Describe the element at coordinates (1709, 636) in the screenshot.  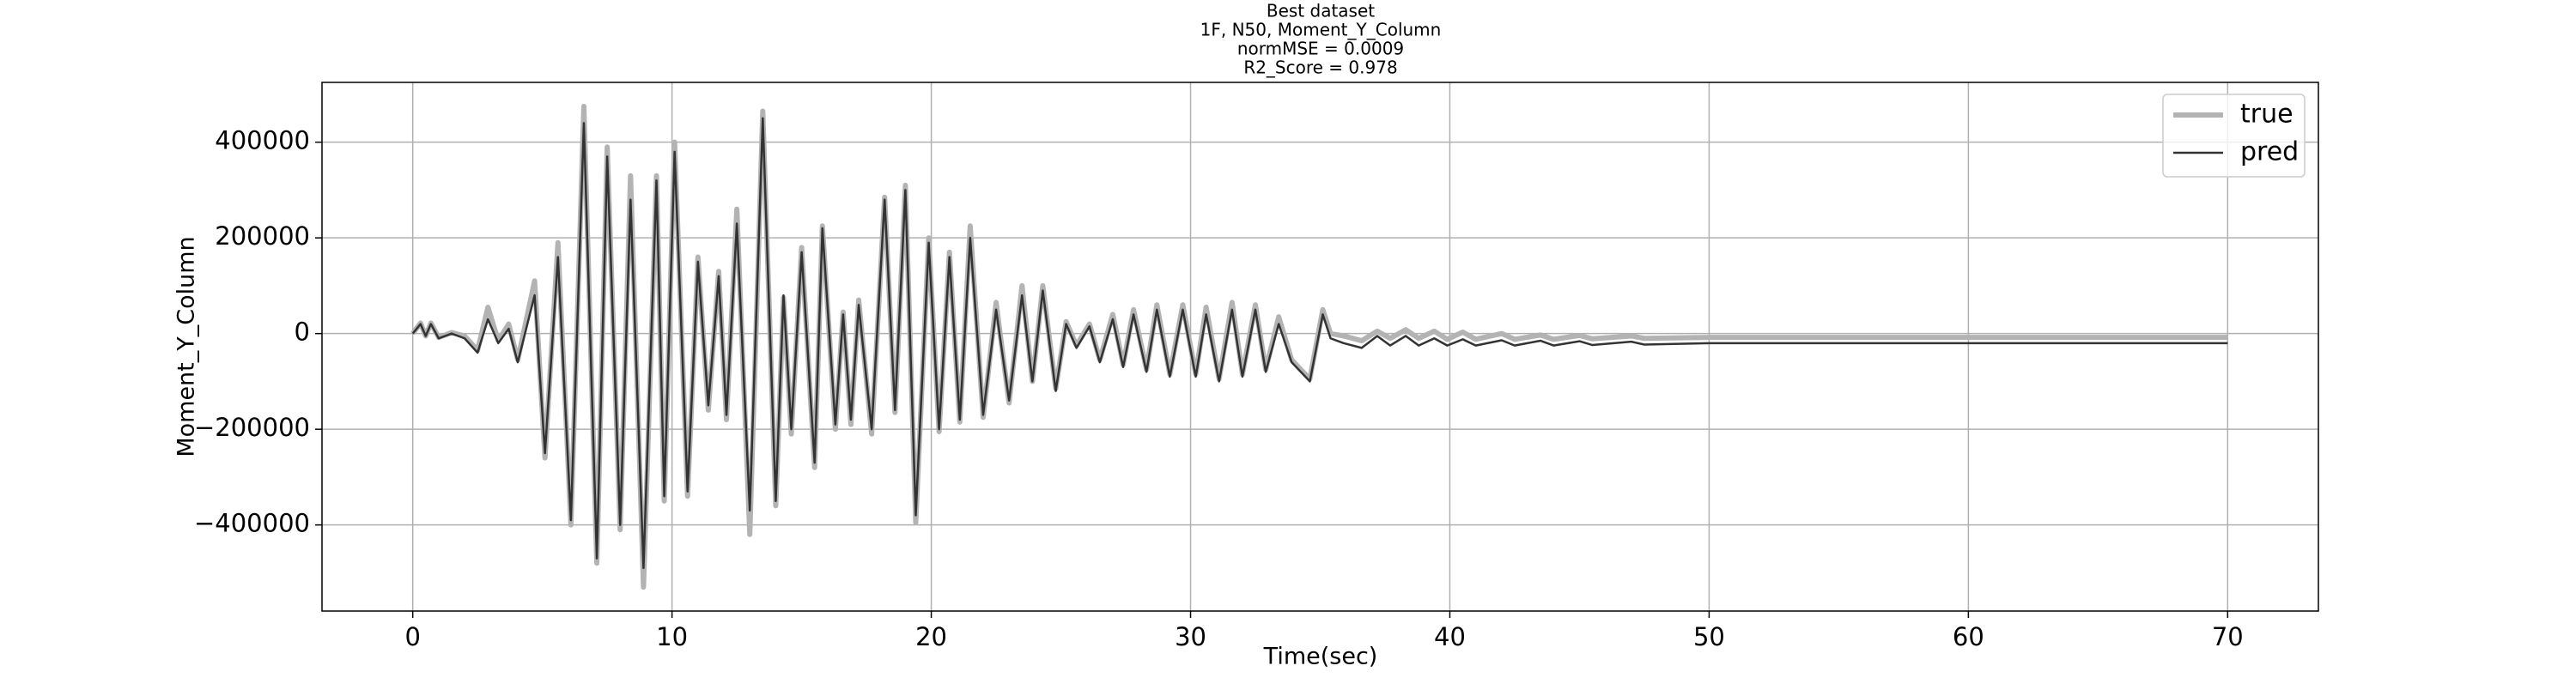
I see `x-tick-label: 50` at that location.